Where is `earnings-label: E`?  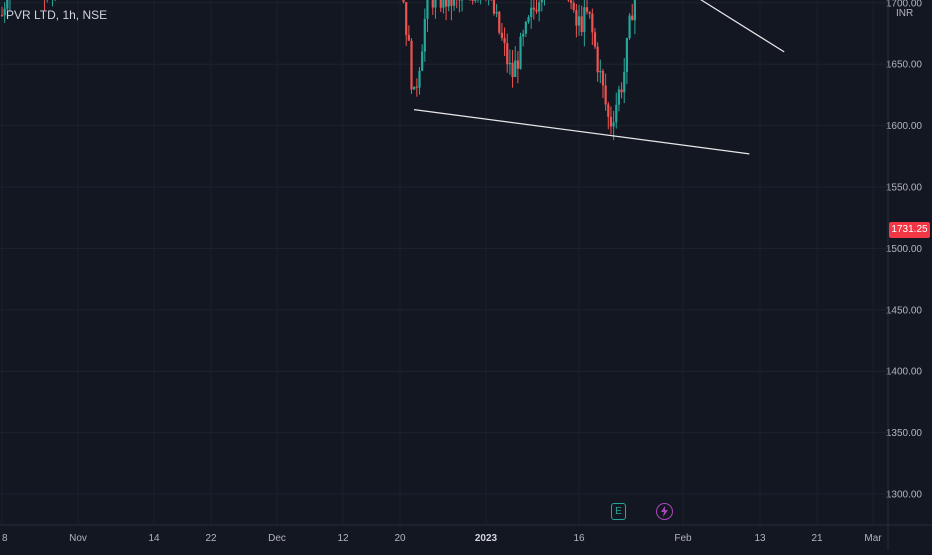
earnings-label: E is located at coordinates (618, 511).